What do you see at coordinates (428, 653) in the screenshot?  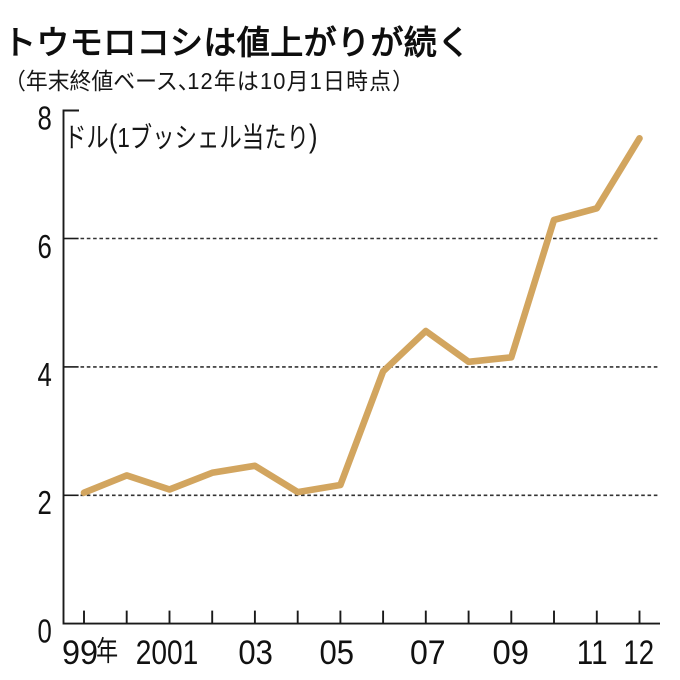 I see `svg-text: 07` at bounding box center [428, 653].